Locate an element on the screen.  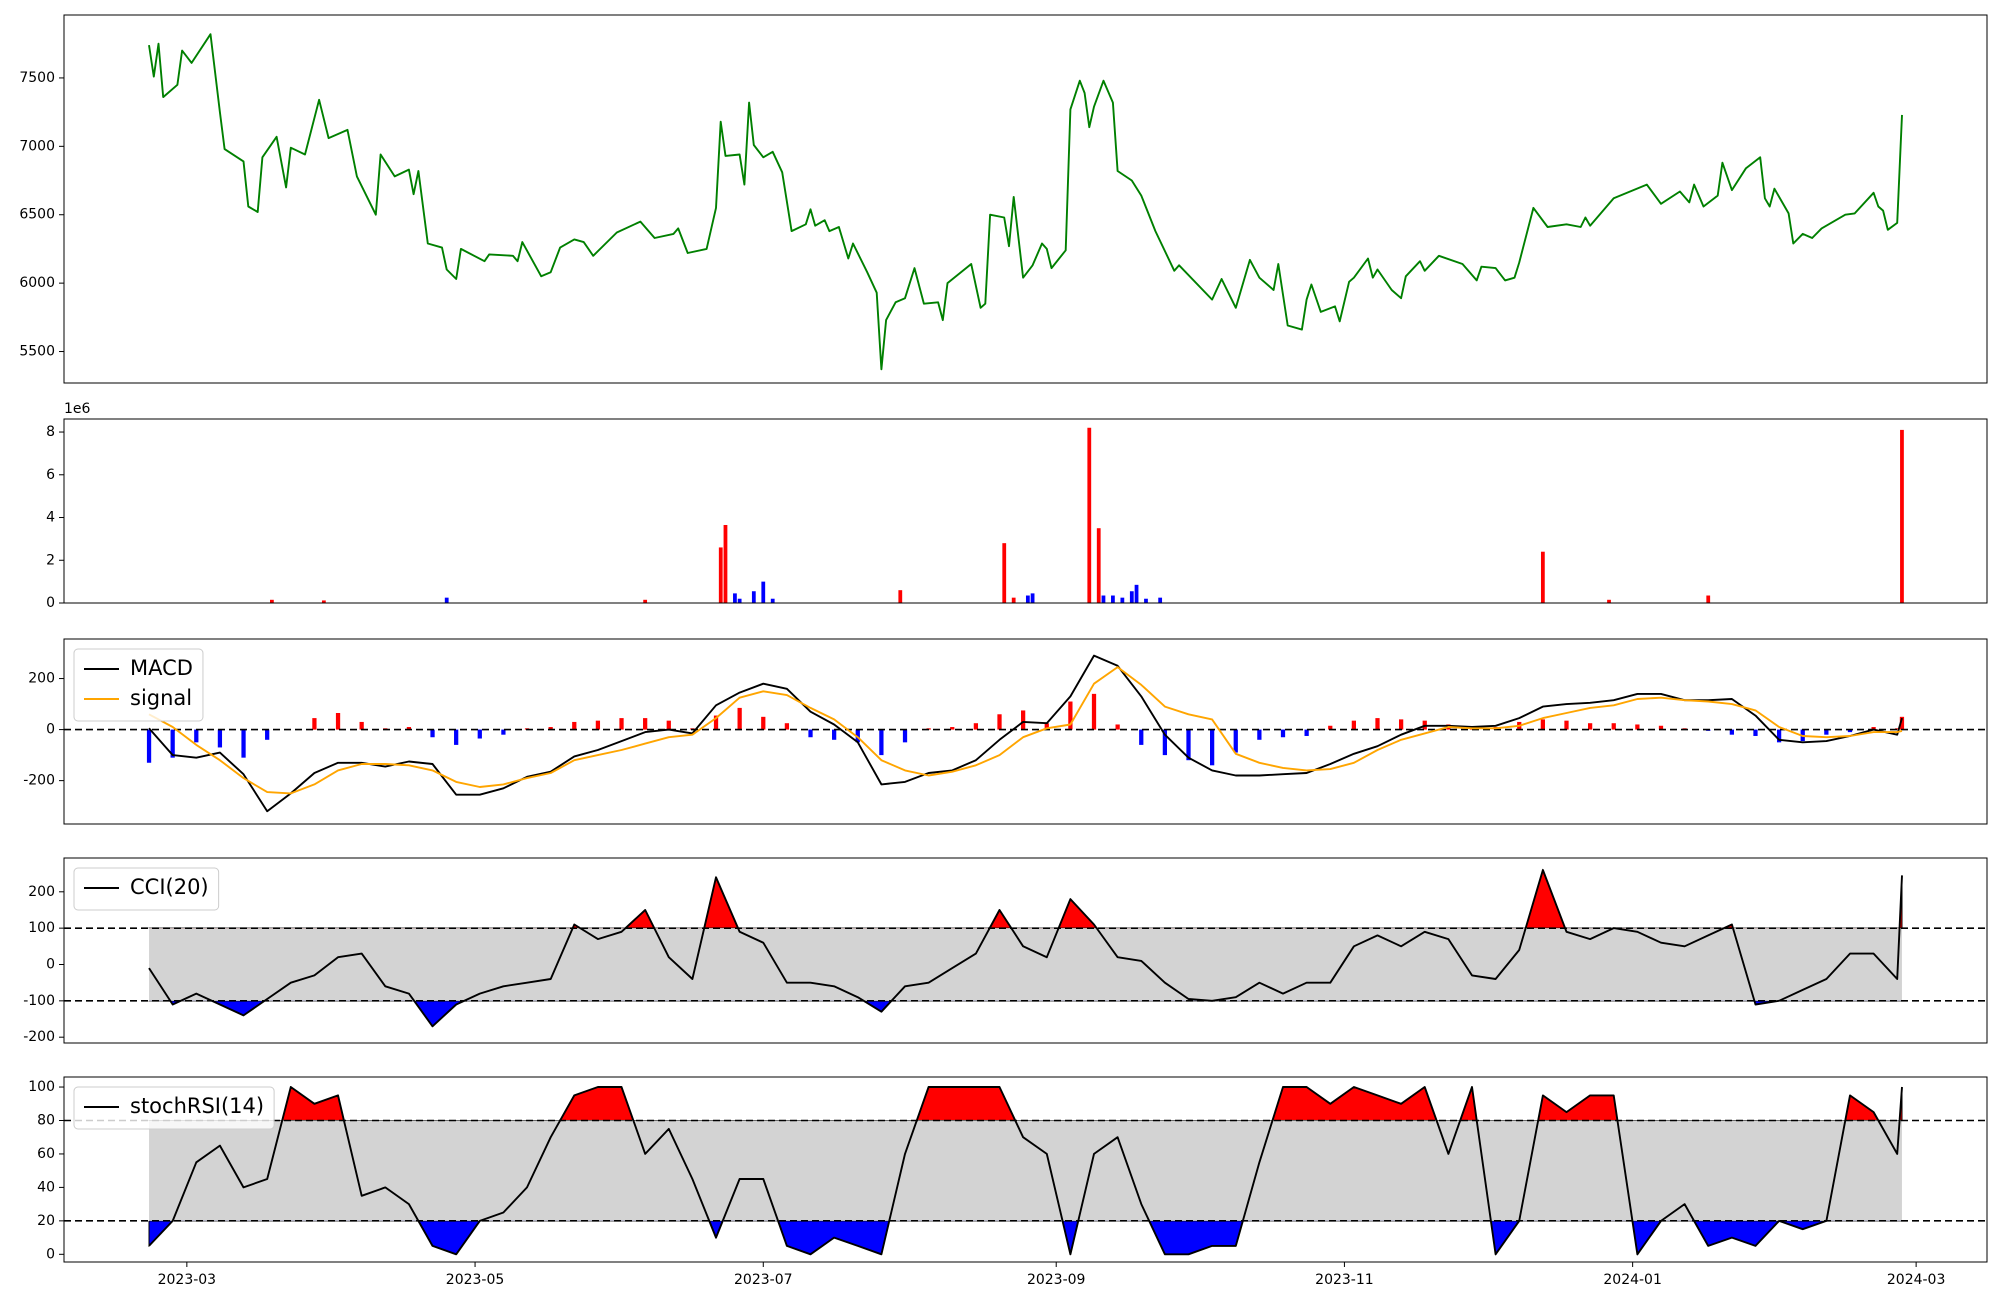
y-tick-label: 7500 is located at coordinates (37, 78).